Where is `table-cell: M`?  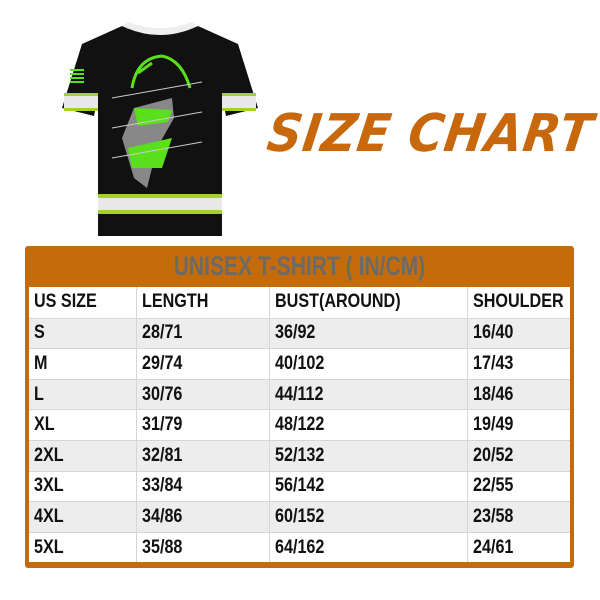 table-cell: M is located at coordinates (83, 364).